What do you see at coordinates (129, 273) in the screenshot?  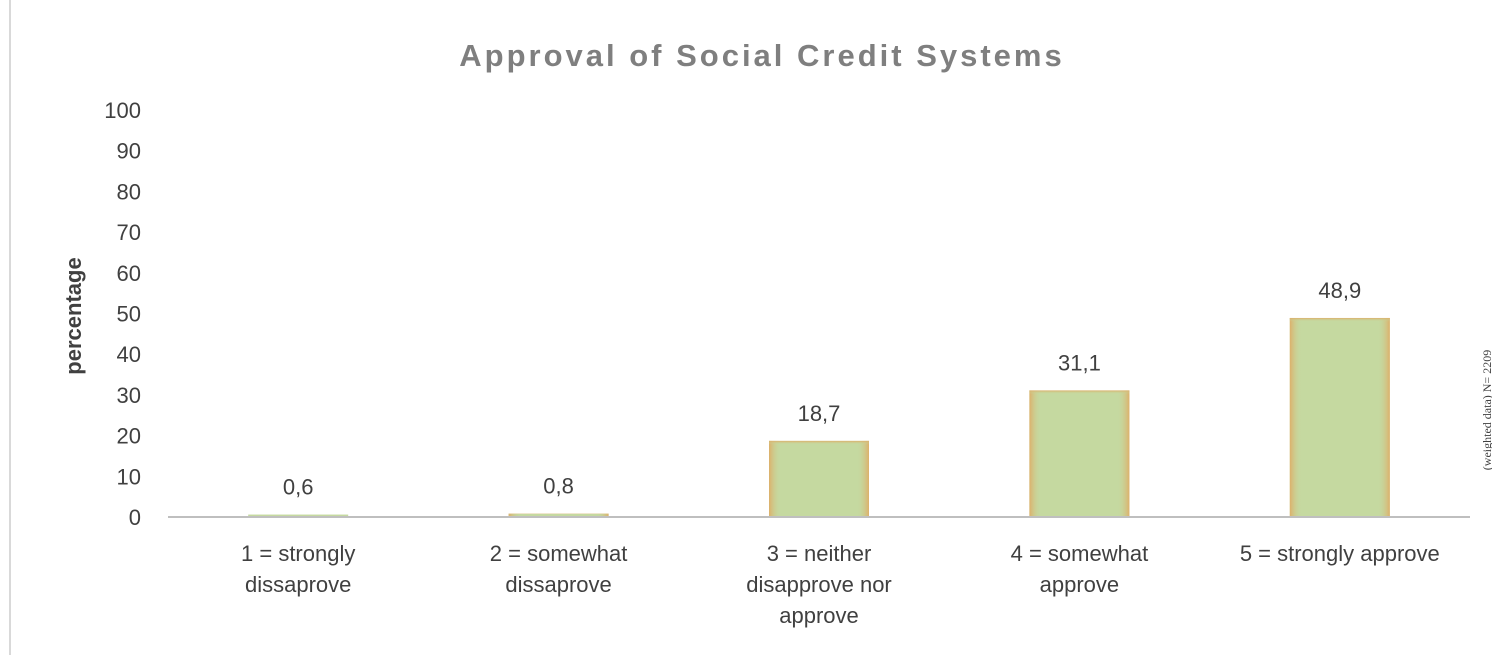 I see `y-tick-label: 60` at bounding box center [129, 273].